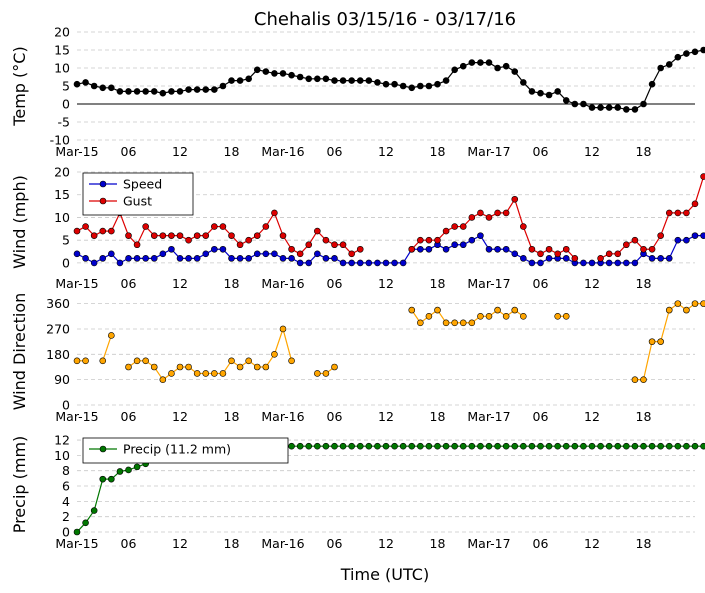 This screenshot has width=705, height=593. Describe the element at coordinates (66, 240) in the screenshot. I see `y-tick-label: 5` at that location.